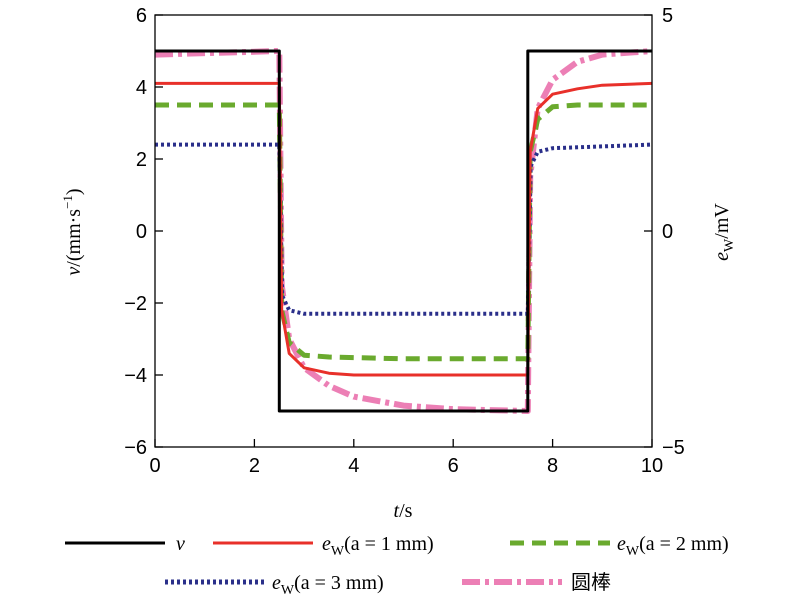 The height and width of the screenshot is (600, 800). What do you see at coordinates (74, 271) in the screenshot?
I see `y-left-title-var: v` at bounding box center [74, 271].